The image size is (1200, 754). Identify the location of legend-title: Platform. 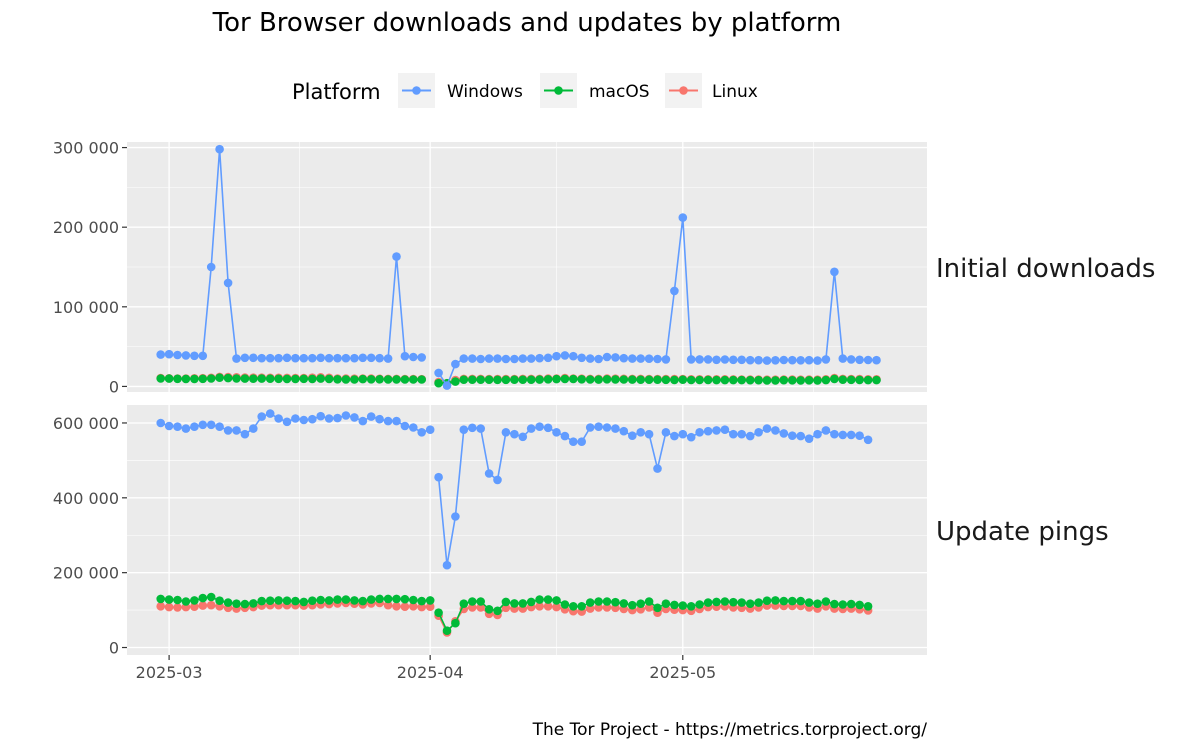
(336, 92).